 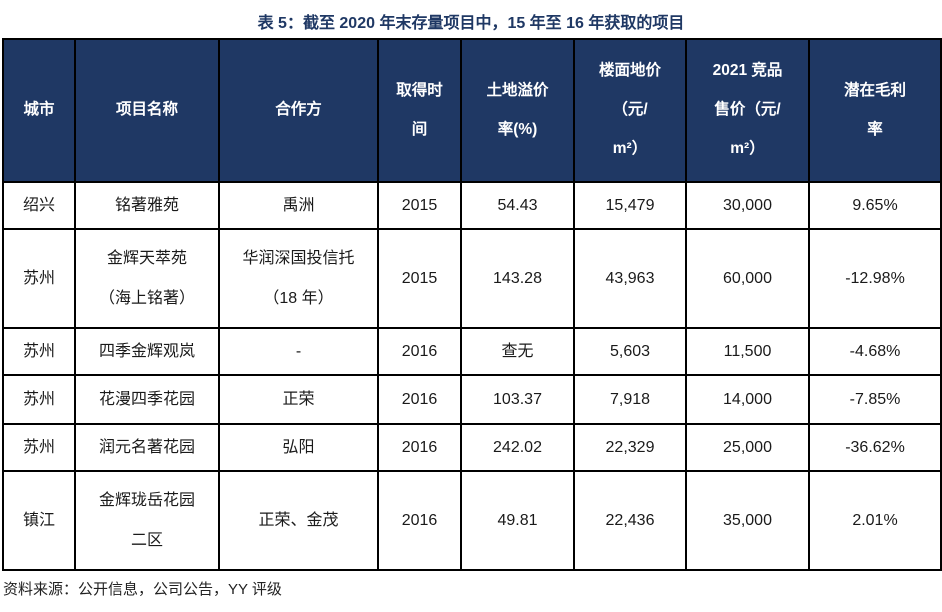 What do you see at coordinates (298, 205) in the screenshot?
I see `cell-partner: 禹洲` at bounding box center [298, 205].